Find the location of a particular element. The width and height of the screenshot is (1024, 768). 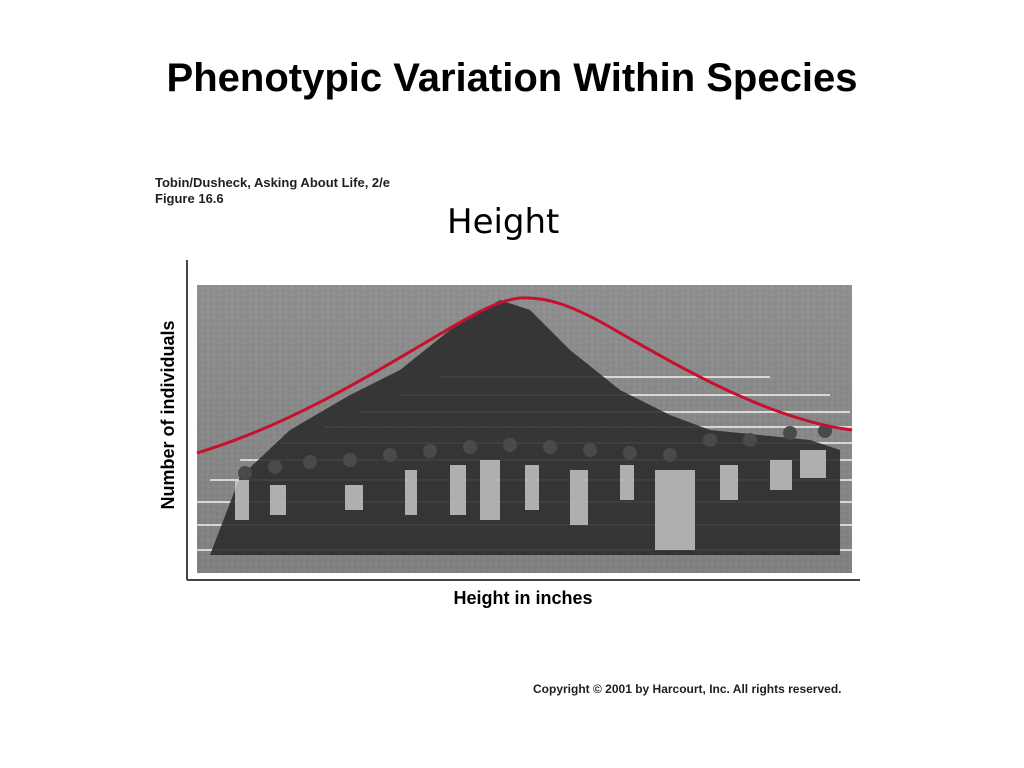

y-axis-label: Number of individuals is located at coordinates (167, 415).